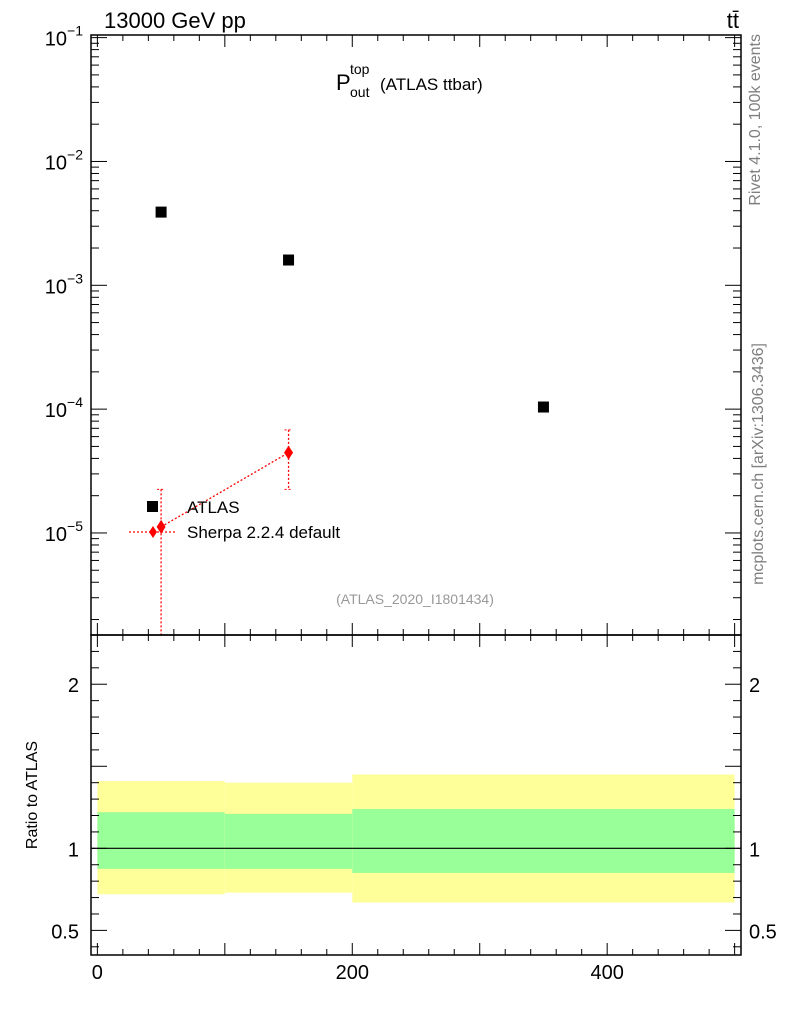 This screenshot has height=1024, width=786. I want to click on ratio-y-tick-label-left: 0.5, so click(65, 932).